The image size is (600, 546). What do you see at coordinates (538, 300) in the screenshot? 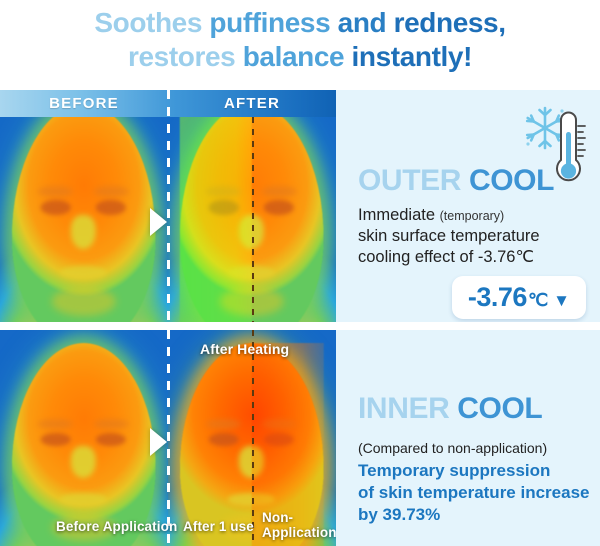
I see `badge-unit: ℃` at bounding box center [538, 300].